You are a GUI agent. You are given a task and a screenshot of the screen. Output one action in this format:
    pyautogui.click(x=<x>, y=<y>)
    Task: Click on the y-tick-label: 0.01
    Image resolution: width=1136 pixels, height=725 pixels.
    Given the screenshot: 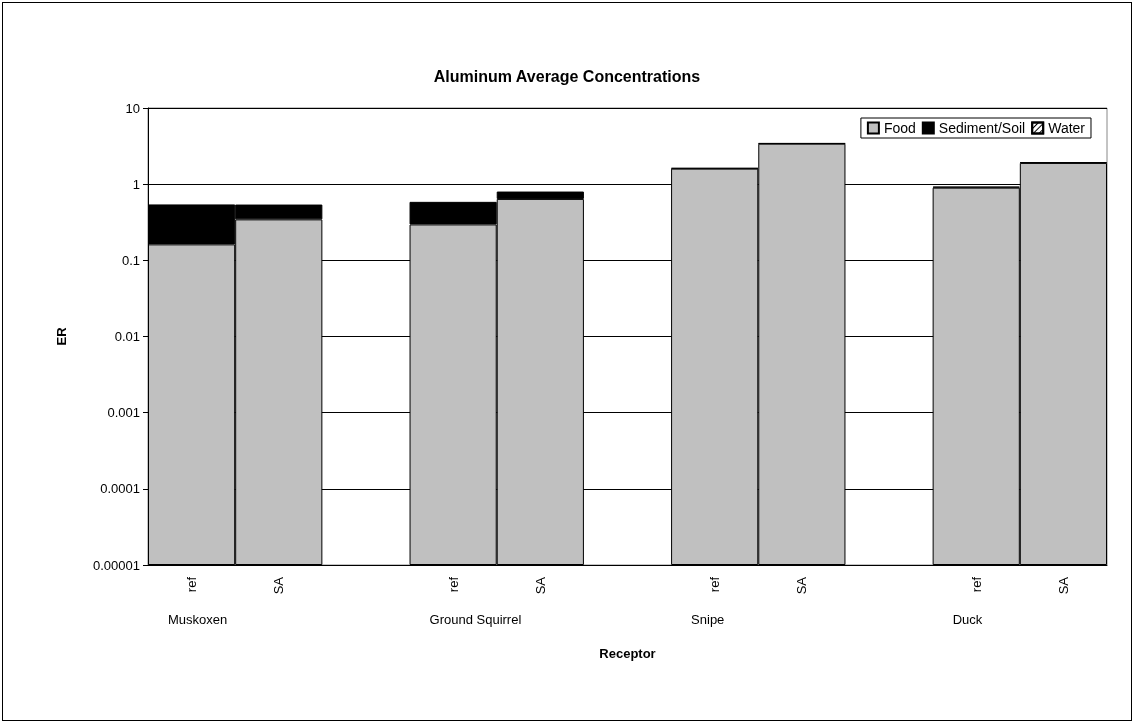 What is the action you would take?
    pyautogui.click(x=127, y=336)
    